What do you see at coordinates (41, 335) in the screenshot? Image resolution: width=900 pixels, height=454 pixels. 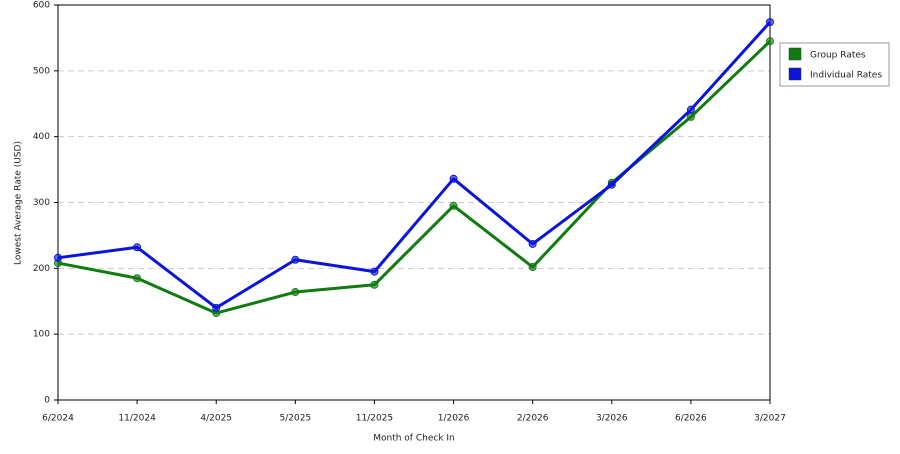 I see `y-tick-label: 100` at bounding box center [41, 335].